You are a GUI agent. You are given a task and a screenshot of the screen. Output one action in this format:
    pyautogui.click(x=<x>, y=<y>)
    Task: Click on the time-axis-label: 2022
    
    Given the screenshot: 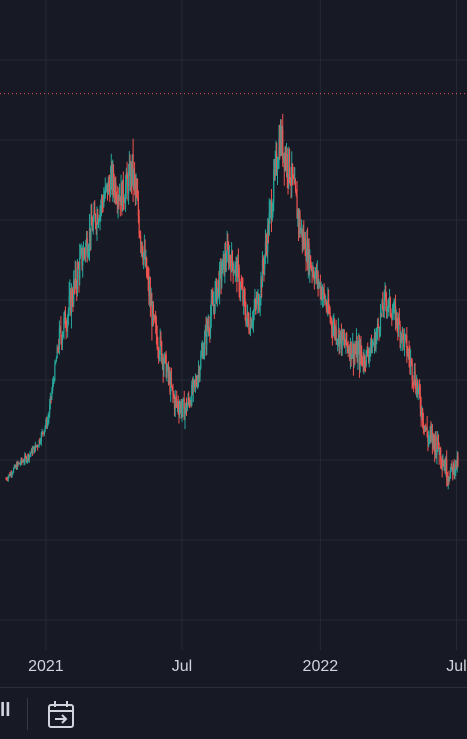 What is the action you would take?
    pyautogui.click(x=320, y=666)
    